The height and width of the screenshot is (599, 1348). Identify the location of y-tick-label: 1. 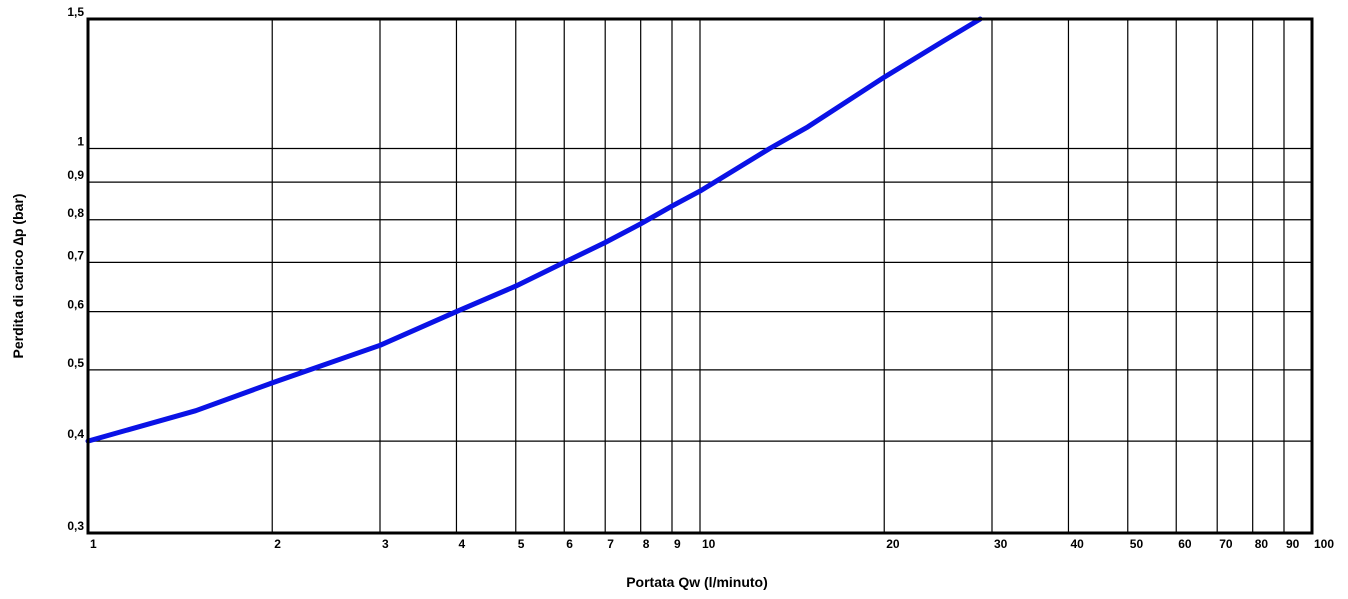
(80, 141).